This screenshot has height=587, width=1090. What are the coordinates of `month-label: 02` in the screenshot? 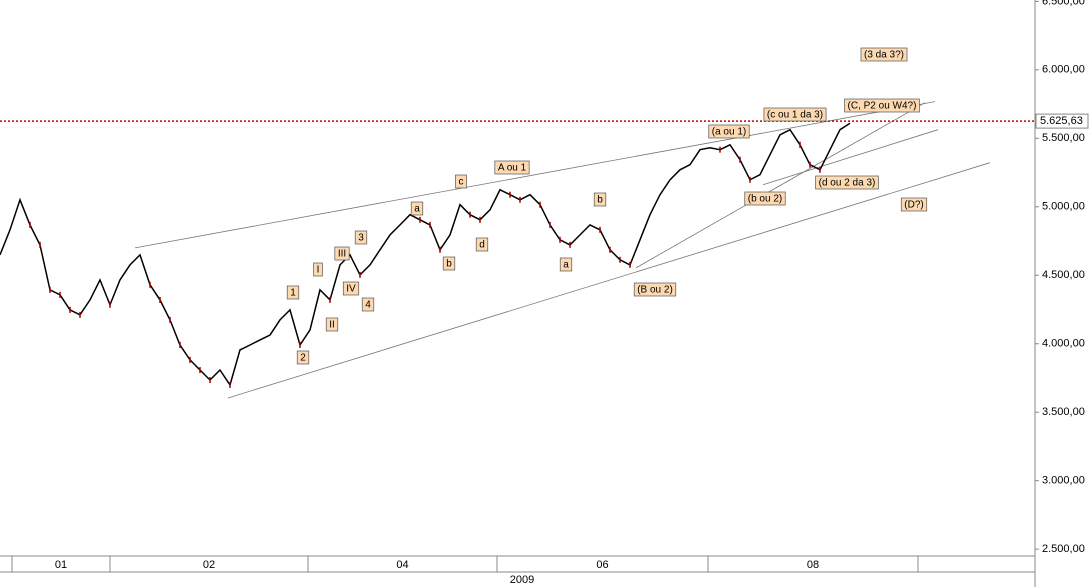 It's located at (209, 565).